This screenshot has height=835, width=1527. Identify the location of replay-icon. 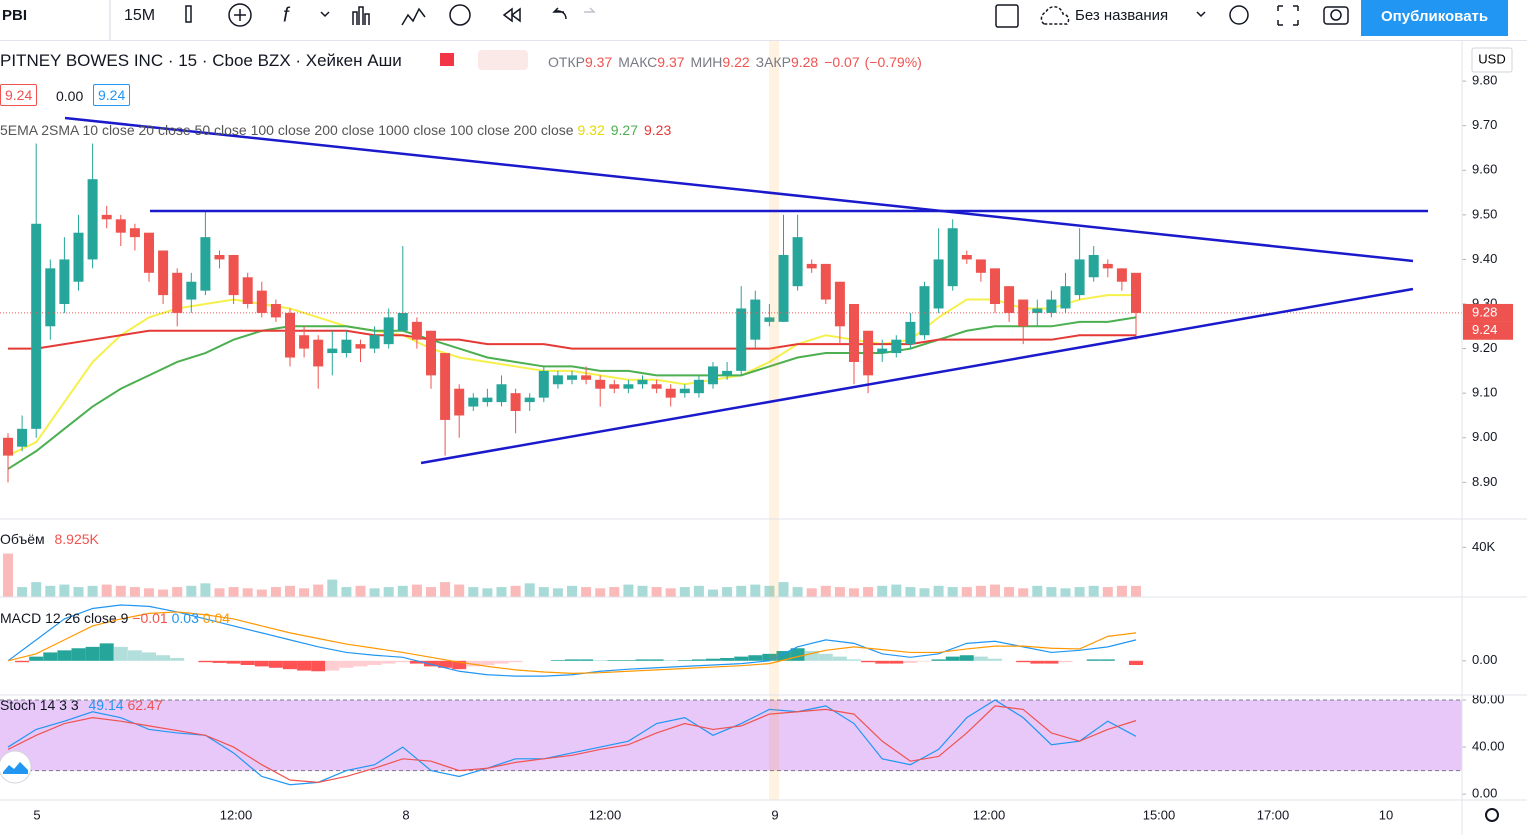
(511, 15).